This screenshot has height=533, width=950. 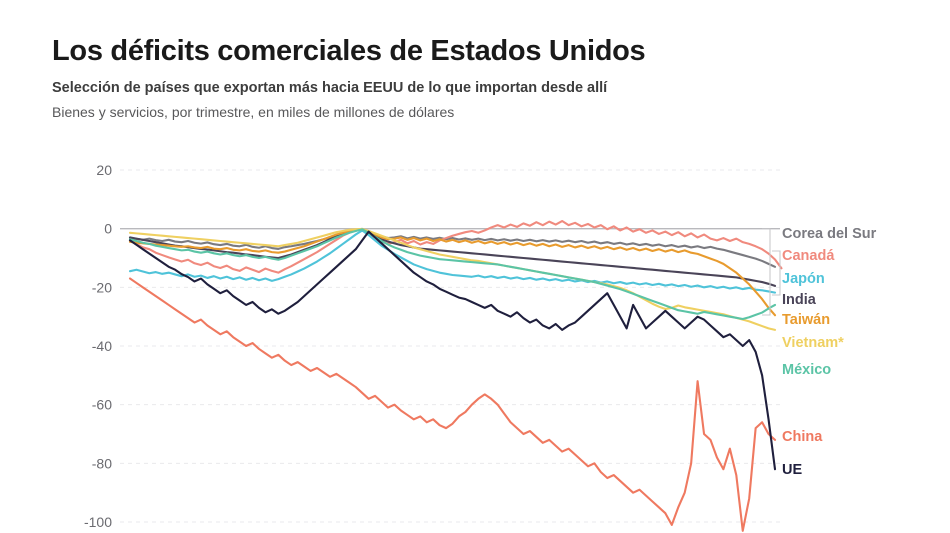 What do you see at coordinates (806, 320) in the screenshot?
I see `legend-item-taiw-n: Taiwán` at bounding box center [806, 320].